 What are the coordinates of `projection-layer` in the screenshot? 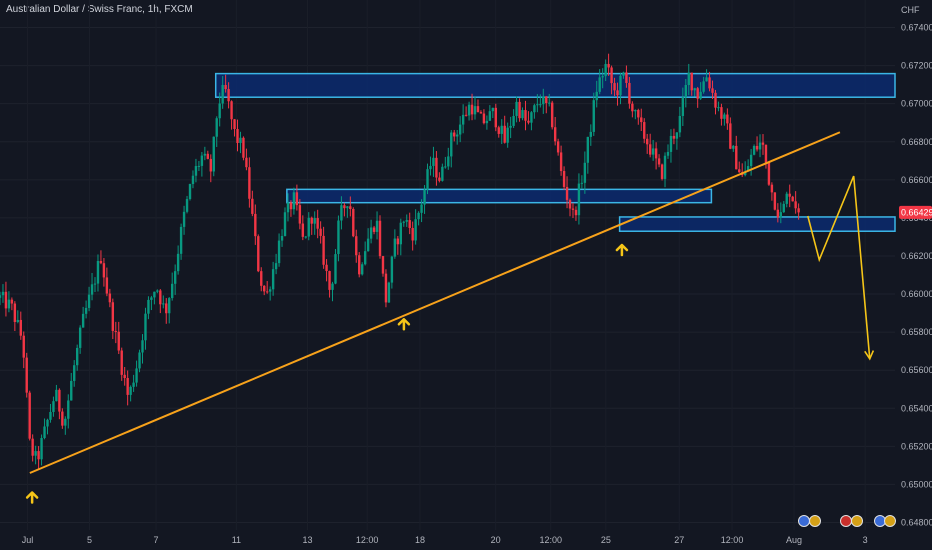 It's located at (841, 268).